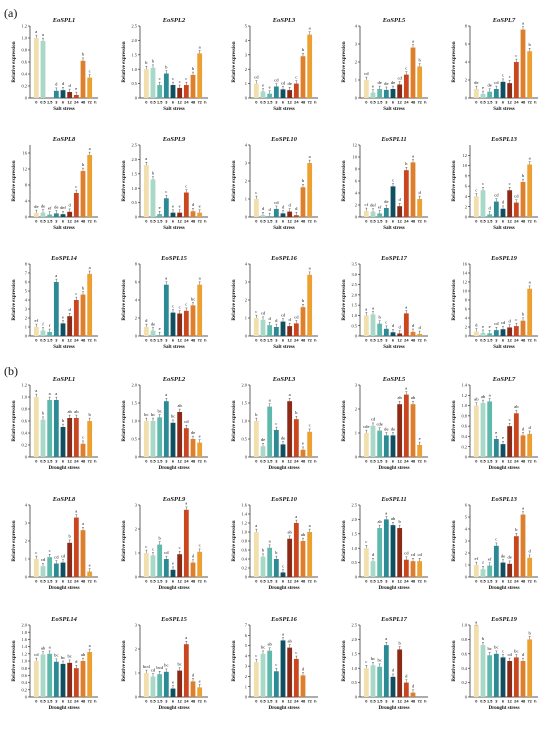 Image resolution: width=550 pixels, height=738 pixels. What do you see at coordinates (394, 20) in the screenshot?
I see `subplot-title: EoSPL5` at bounding box center [394, 20].